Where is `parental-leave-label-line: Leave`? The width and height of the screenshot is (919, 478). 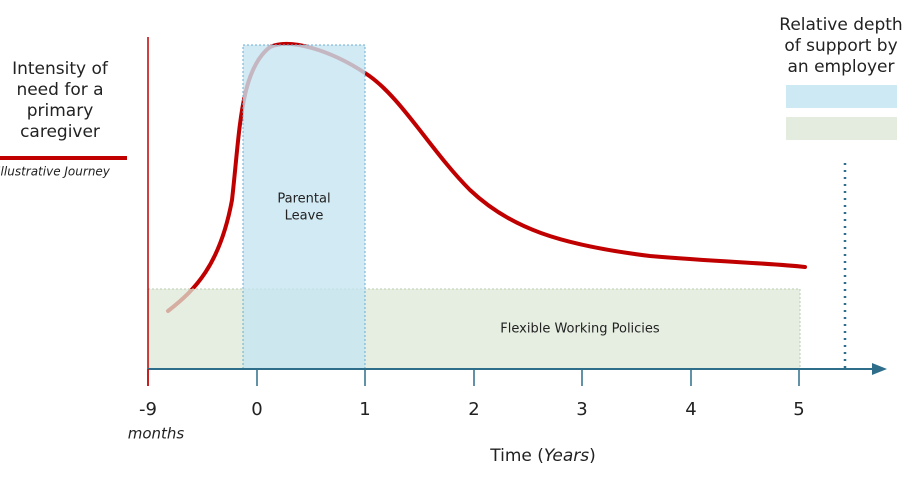 parental-leave-label-line: Leave is located at coordinates (304, 216).